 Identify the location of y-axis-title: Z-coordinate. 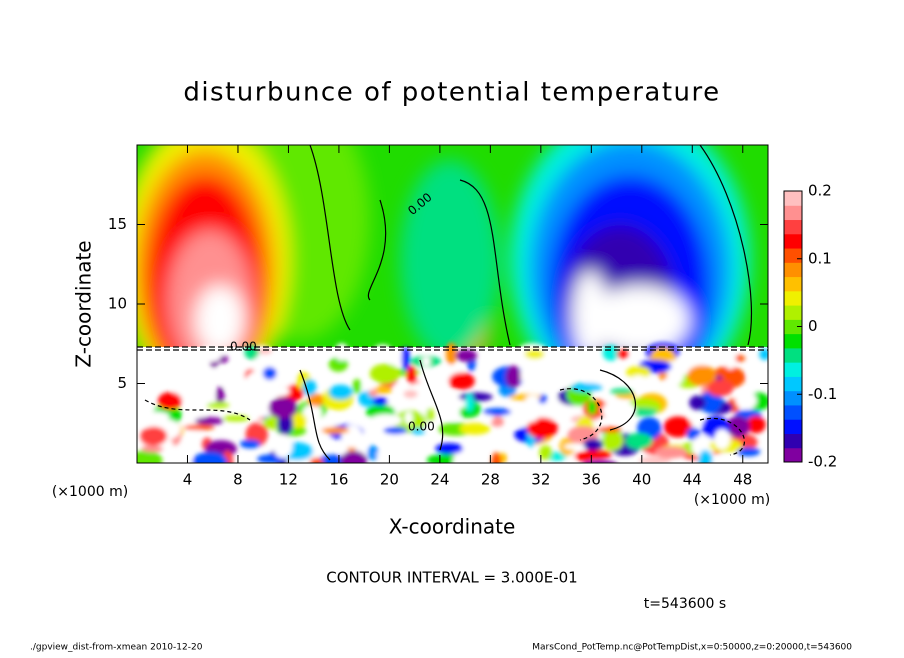
(84, 303).